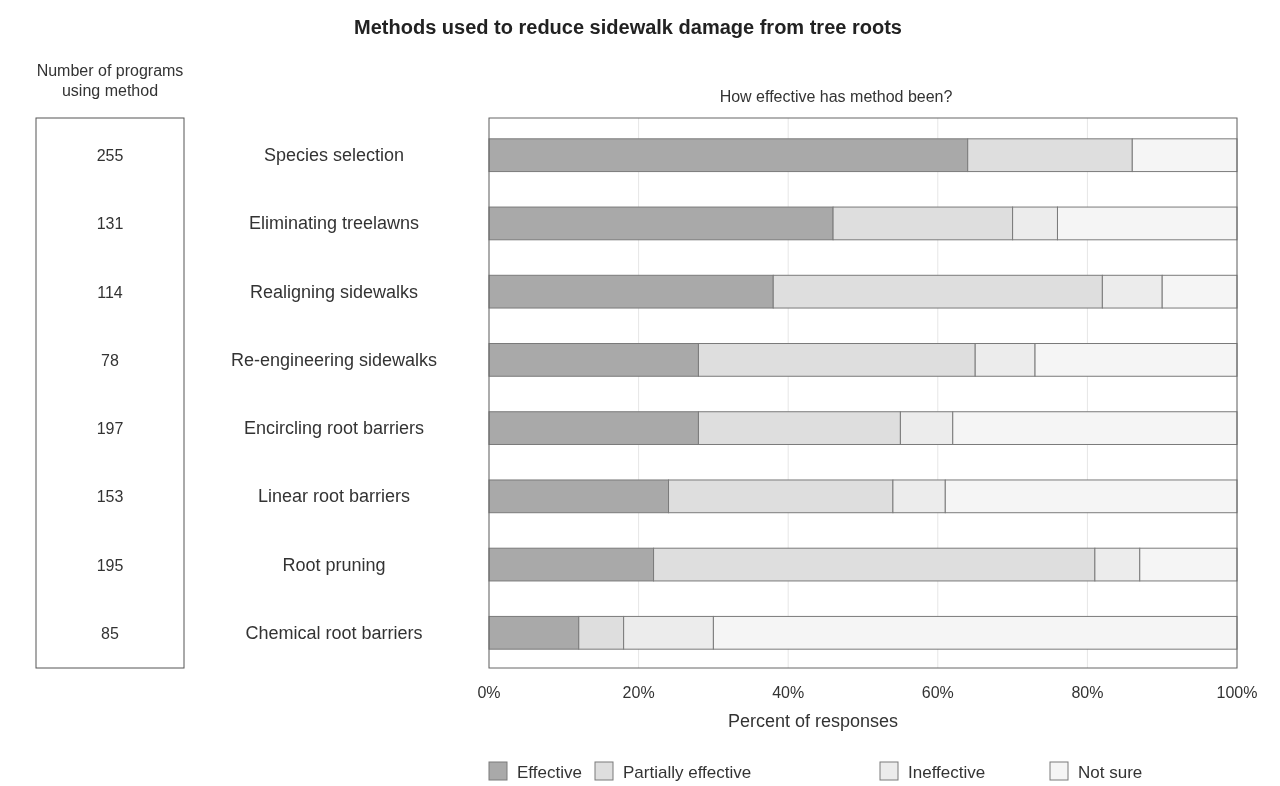 The image size is (1280, 786). I want to click on y-tick-label: Root pruning, so click(334, 564).